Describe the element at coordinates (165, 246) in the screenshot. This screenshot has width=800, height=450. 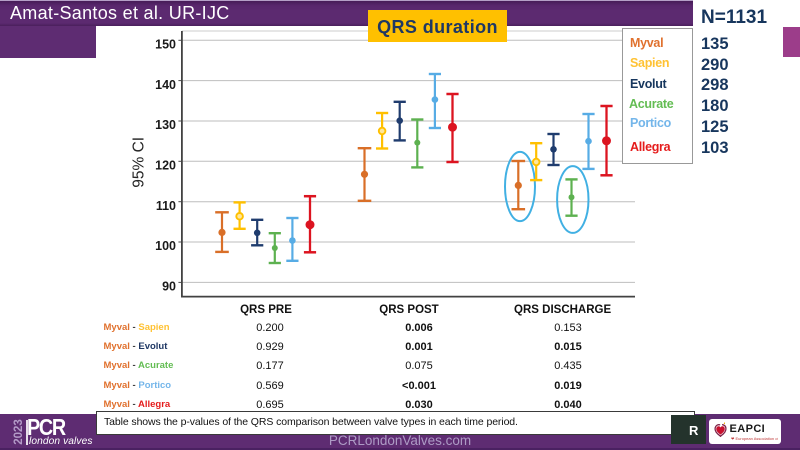
I see `svg-text: 100` at that location.